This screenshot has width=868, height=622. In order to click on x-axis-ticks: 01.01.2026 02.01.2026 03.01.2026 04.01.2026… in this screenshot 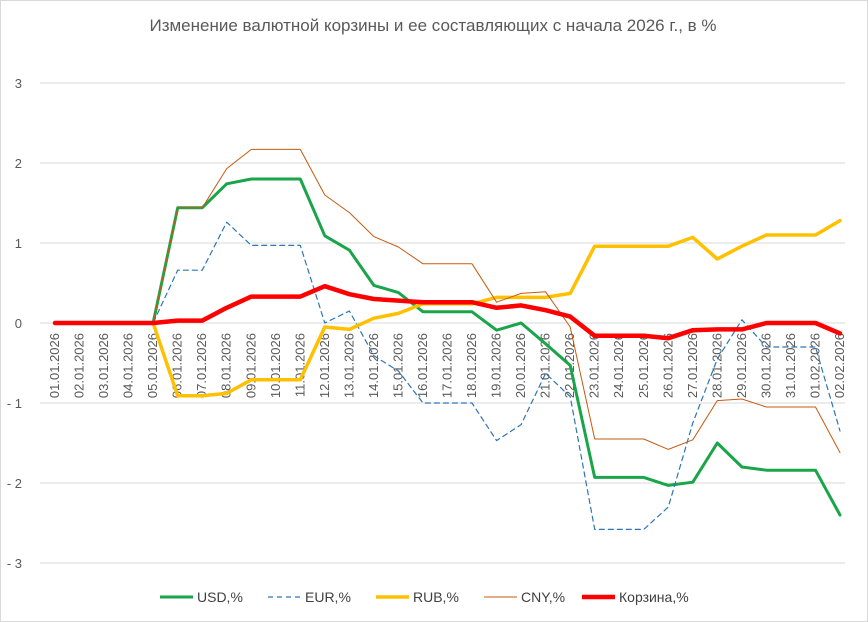, I will do `click(447, 365)`.